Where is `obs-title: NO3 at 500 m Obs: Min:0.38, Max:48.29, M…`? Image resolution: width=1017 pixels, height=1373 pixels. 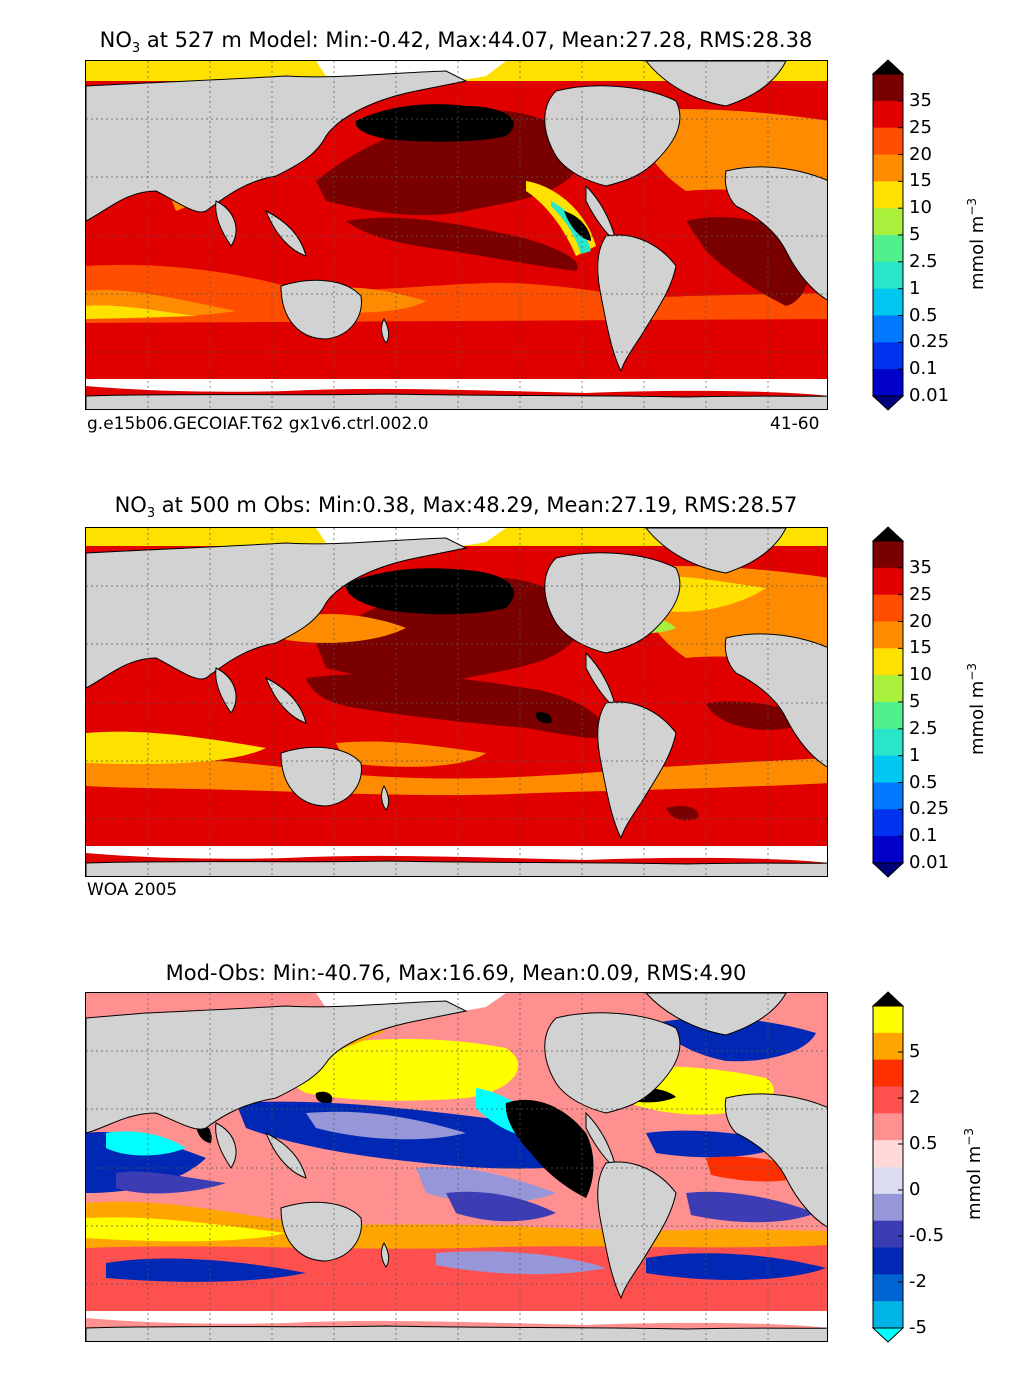 obs-title: NO3 at 500 m Obs: Min:0.38, Max:48.29, M… is located at coordinates (456, 507).